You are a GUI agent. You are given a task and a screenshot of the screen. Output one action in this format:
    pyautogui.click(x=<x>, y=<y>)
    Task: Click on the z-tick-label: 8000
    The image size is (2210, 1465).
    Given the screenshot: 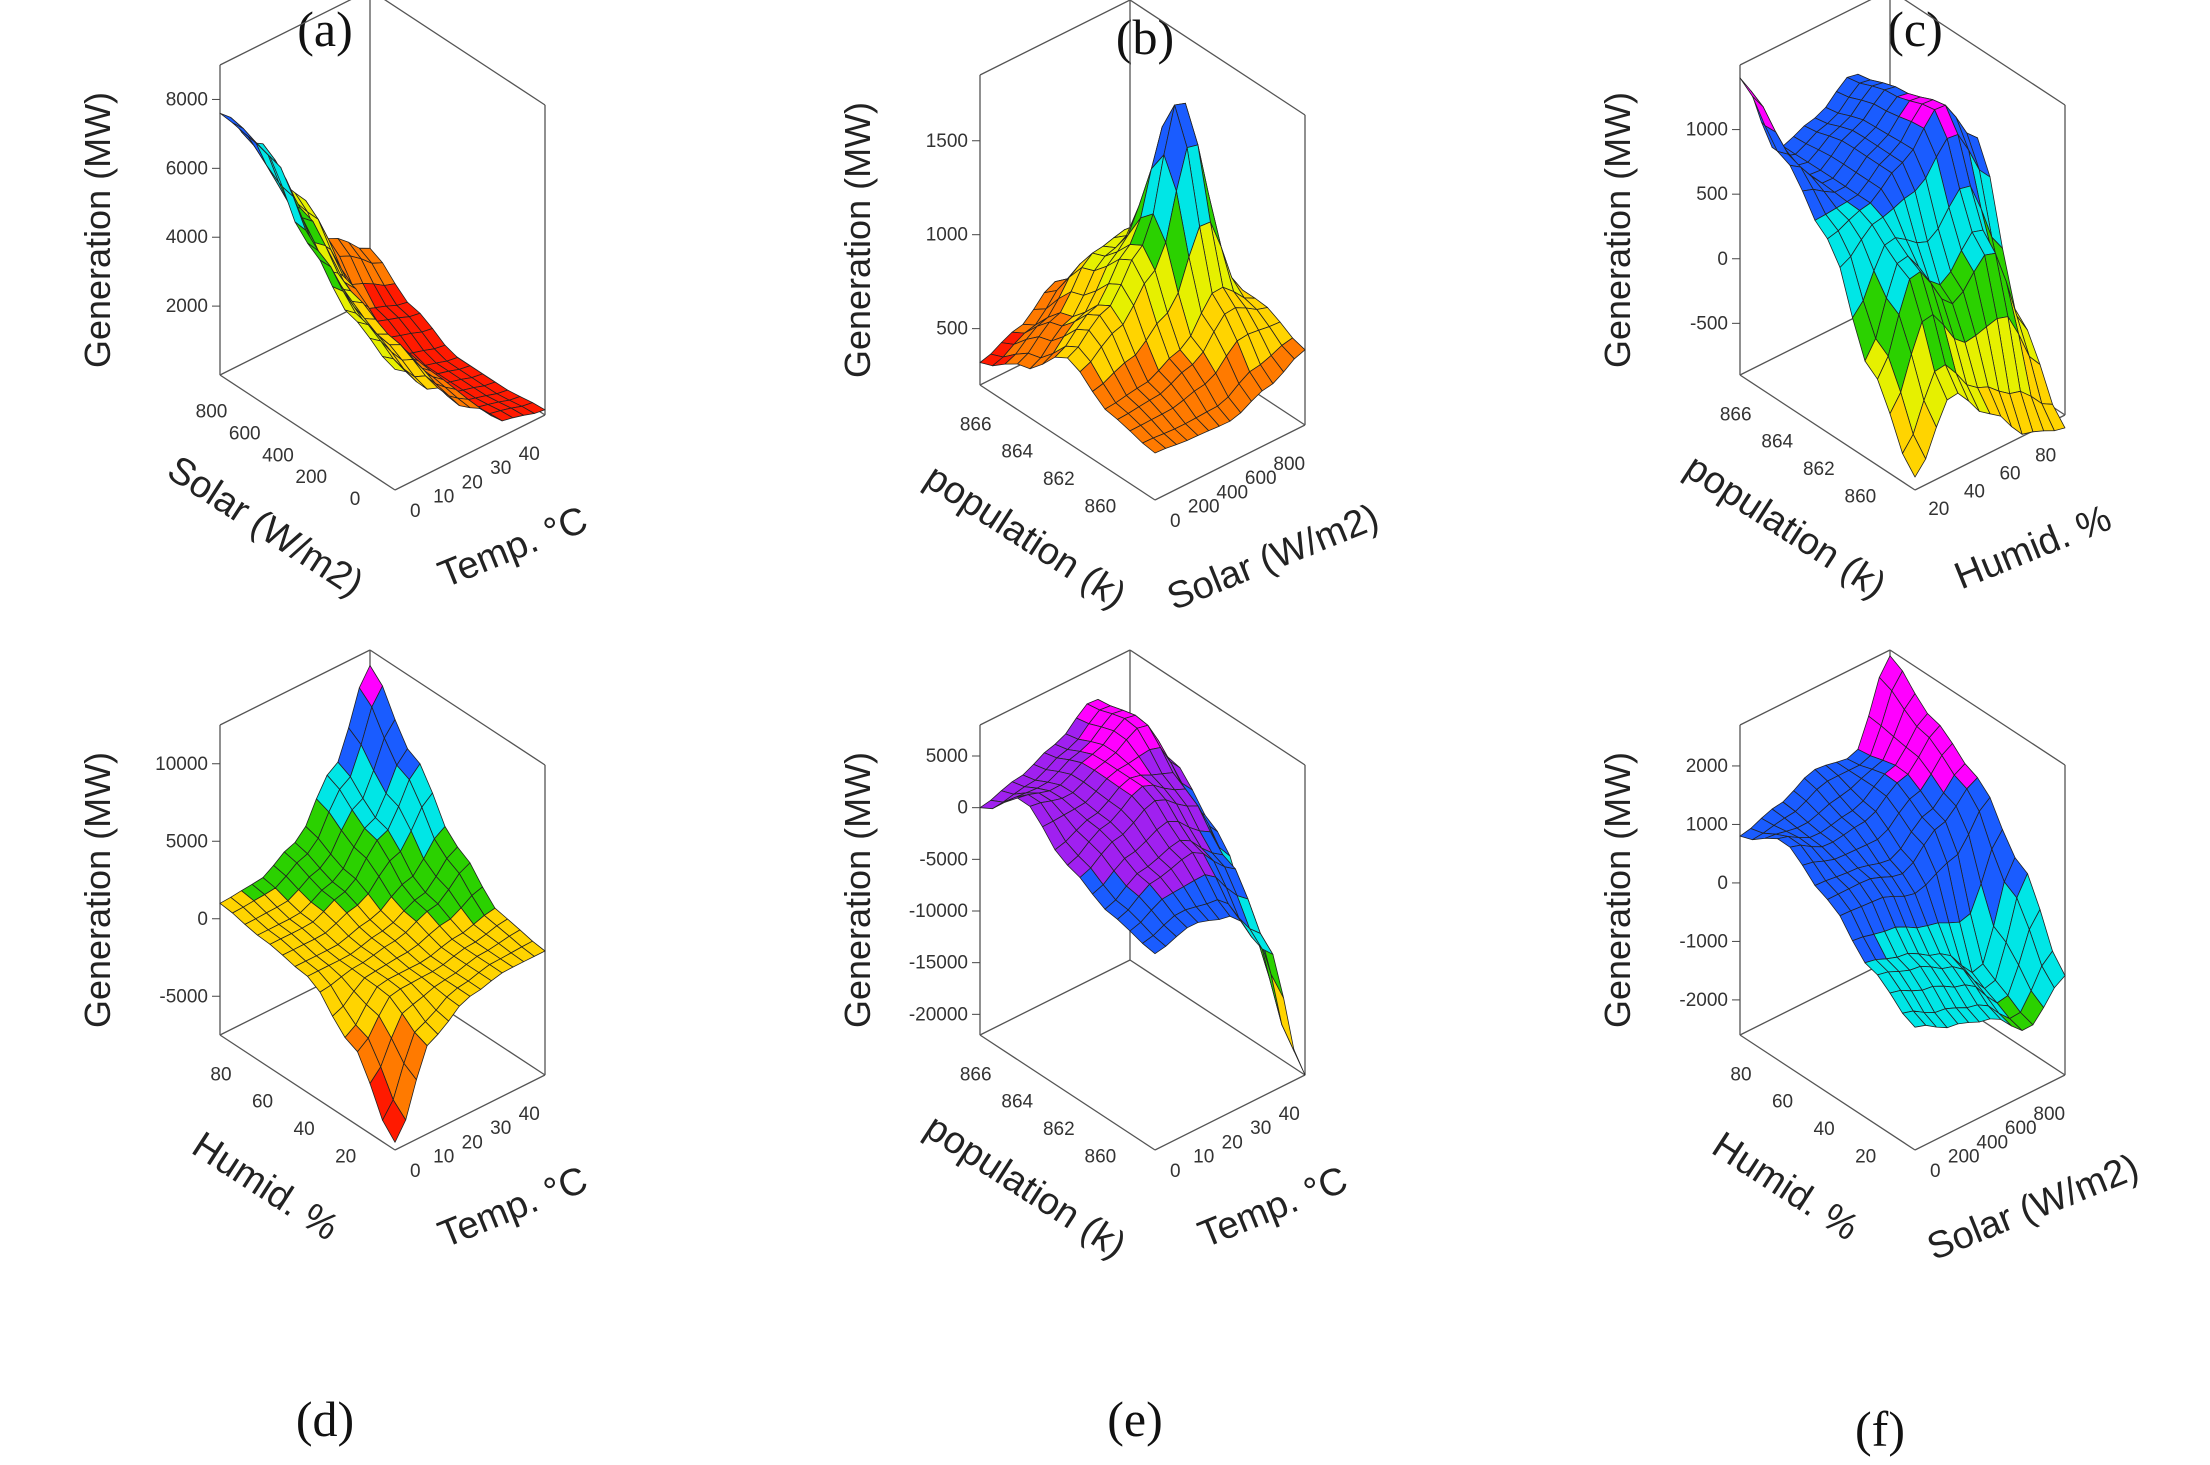 What is the action you would take?
    pyautogui.click(x=187, y=99)
    